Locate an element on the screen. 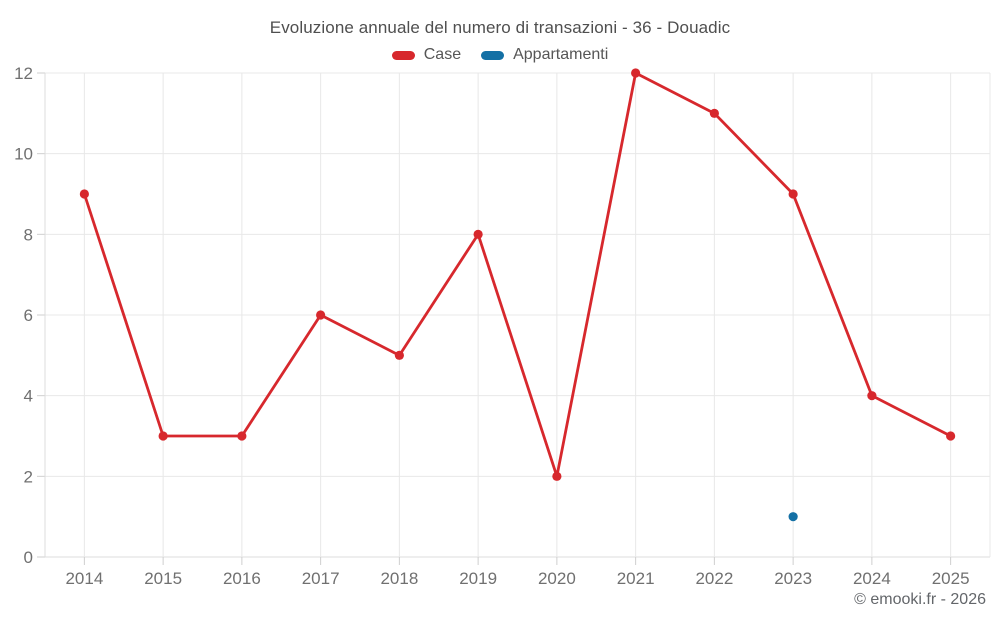  x-tick-label: 2021 is located at coordinates (636, 578).